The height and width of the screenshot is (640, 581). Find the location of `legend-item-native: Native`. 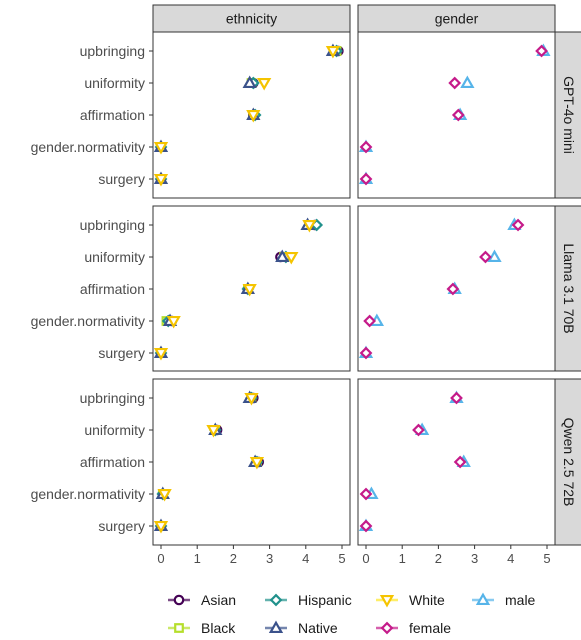

legend-item-native: Native is located at coordinates (301, 628).